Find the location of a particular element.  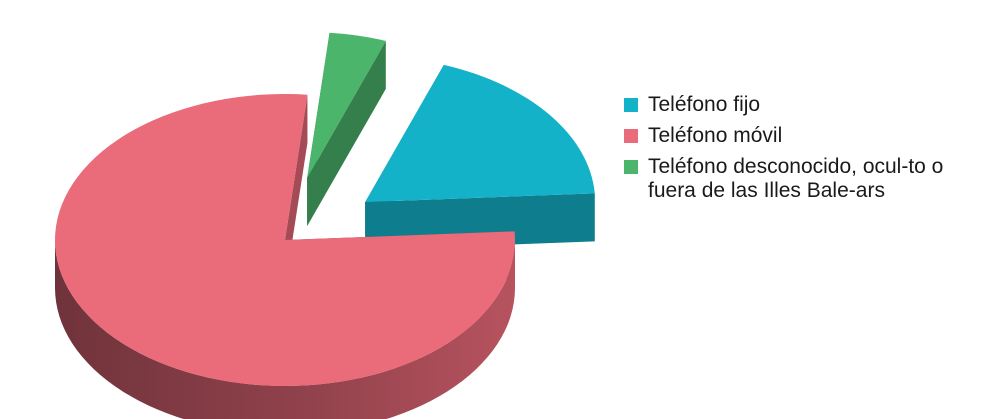

legend-swatch-desconocido is located at coordinates (631, 167).